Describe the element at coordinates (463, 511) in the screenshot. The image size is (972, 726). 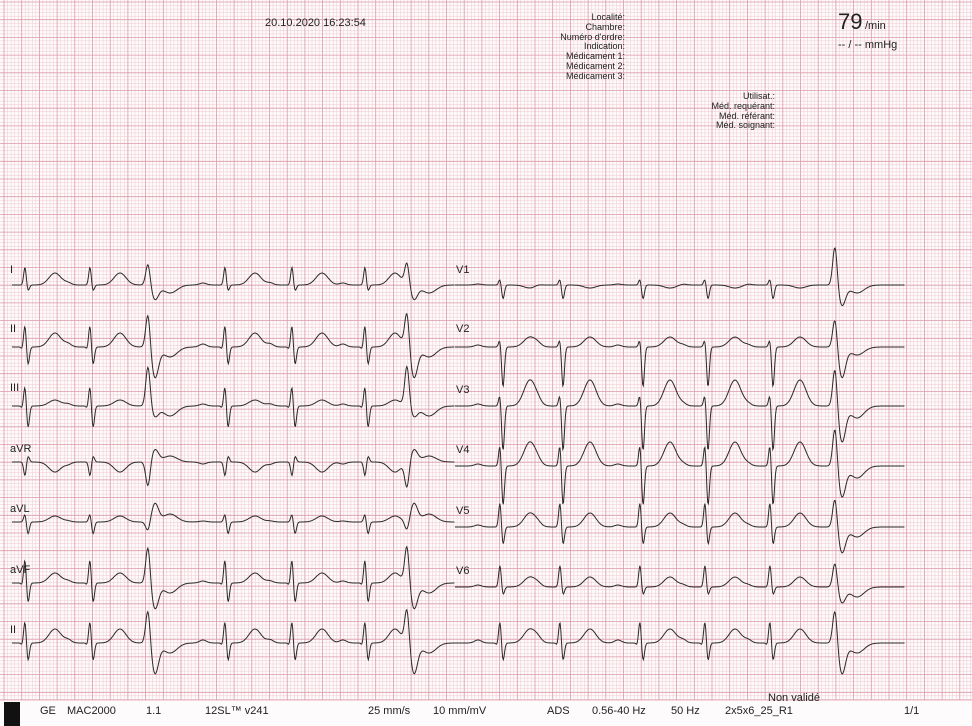
I see `lead-label-v5: V5` at that location.